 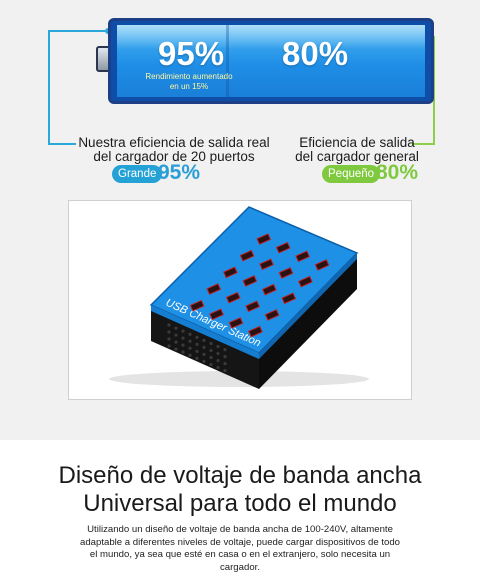 What do you see at coordinates (62, 144) in the screenshot?
I see `connector-line-left-bottom` at bounding box center [62, 144].